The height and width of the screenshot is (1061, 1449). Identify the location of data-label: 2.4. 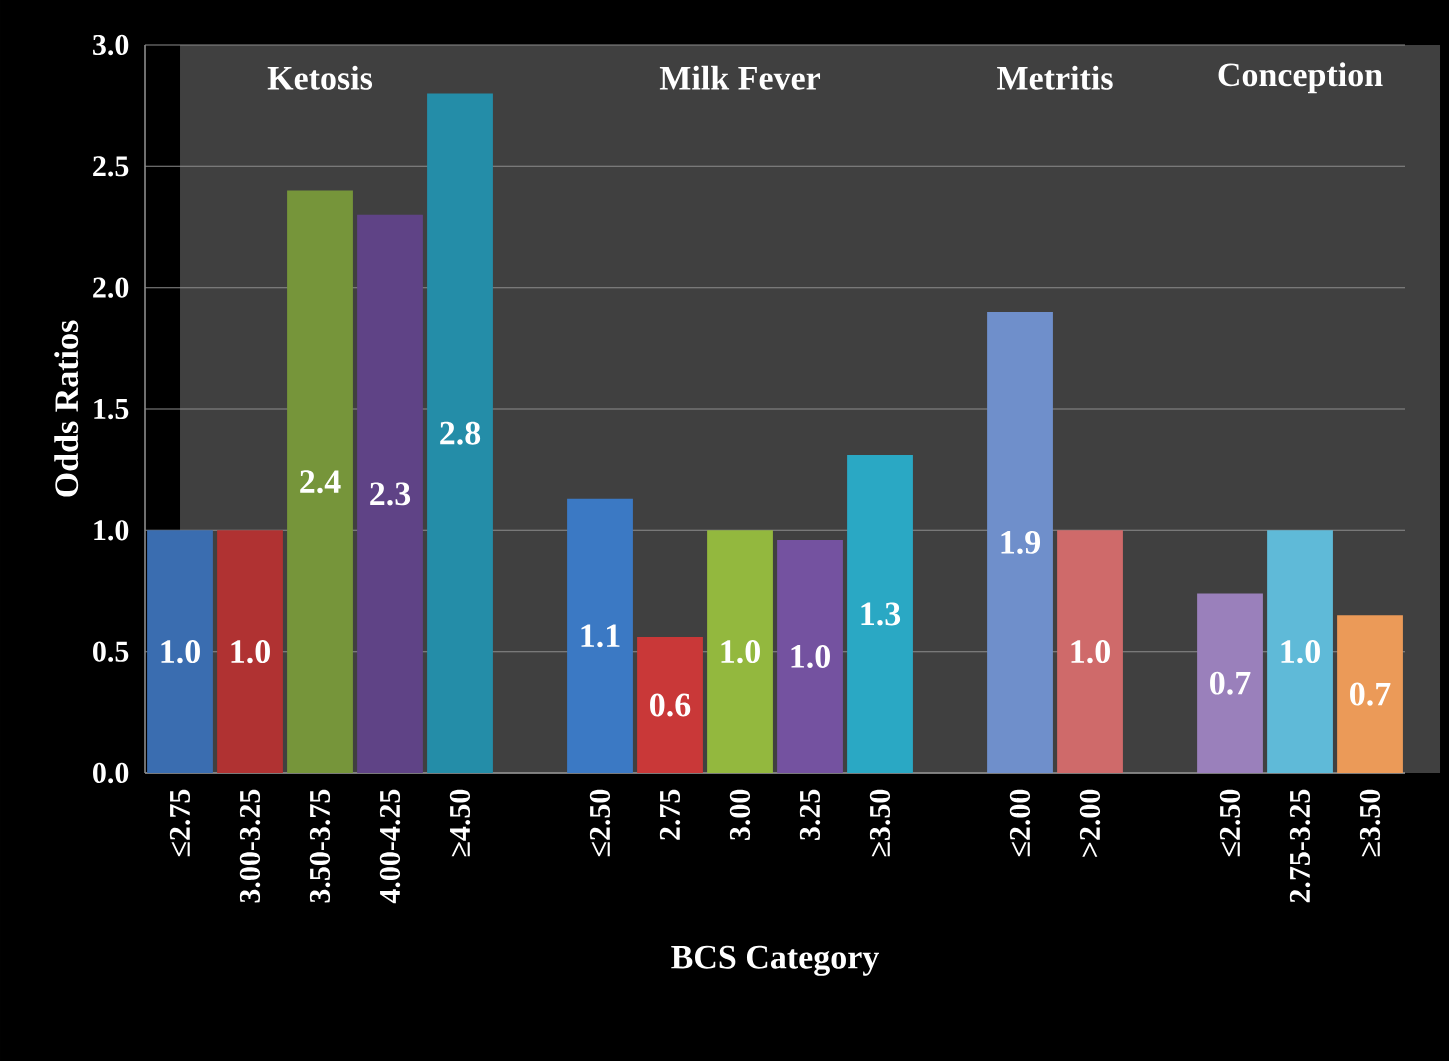
(320, 482).